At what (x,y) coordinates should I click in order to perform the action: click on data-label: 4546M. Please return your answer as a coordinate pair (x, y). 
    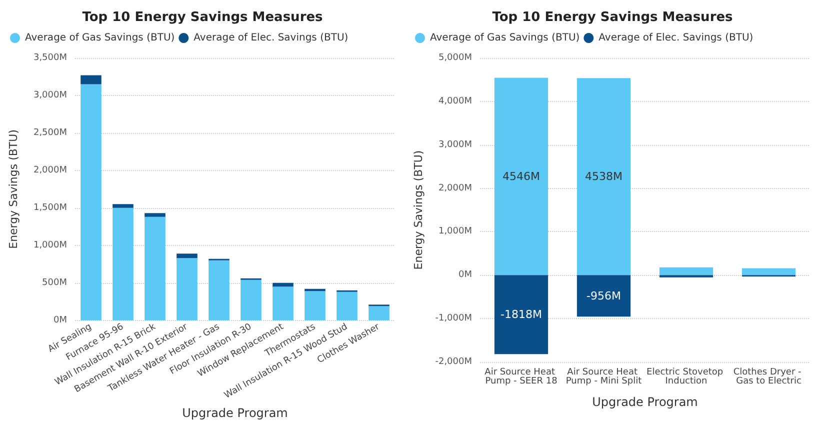
    Looking at the image, I should click on (521, 176).